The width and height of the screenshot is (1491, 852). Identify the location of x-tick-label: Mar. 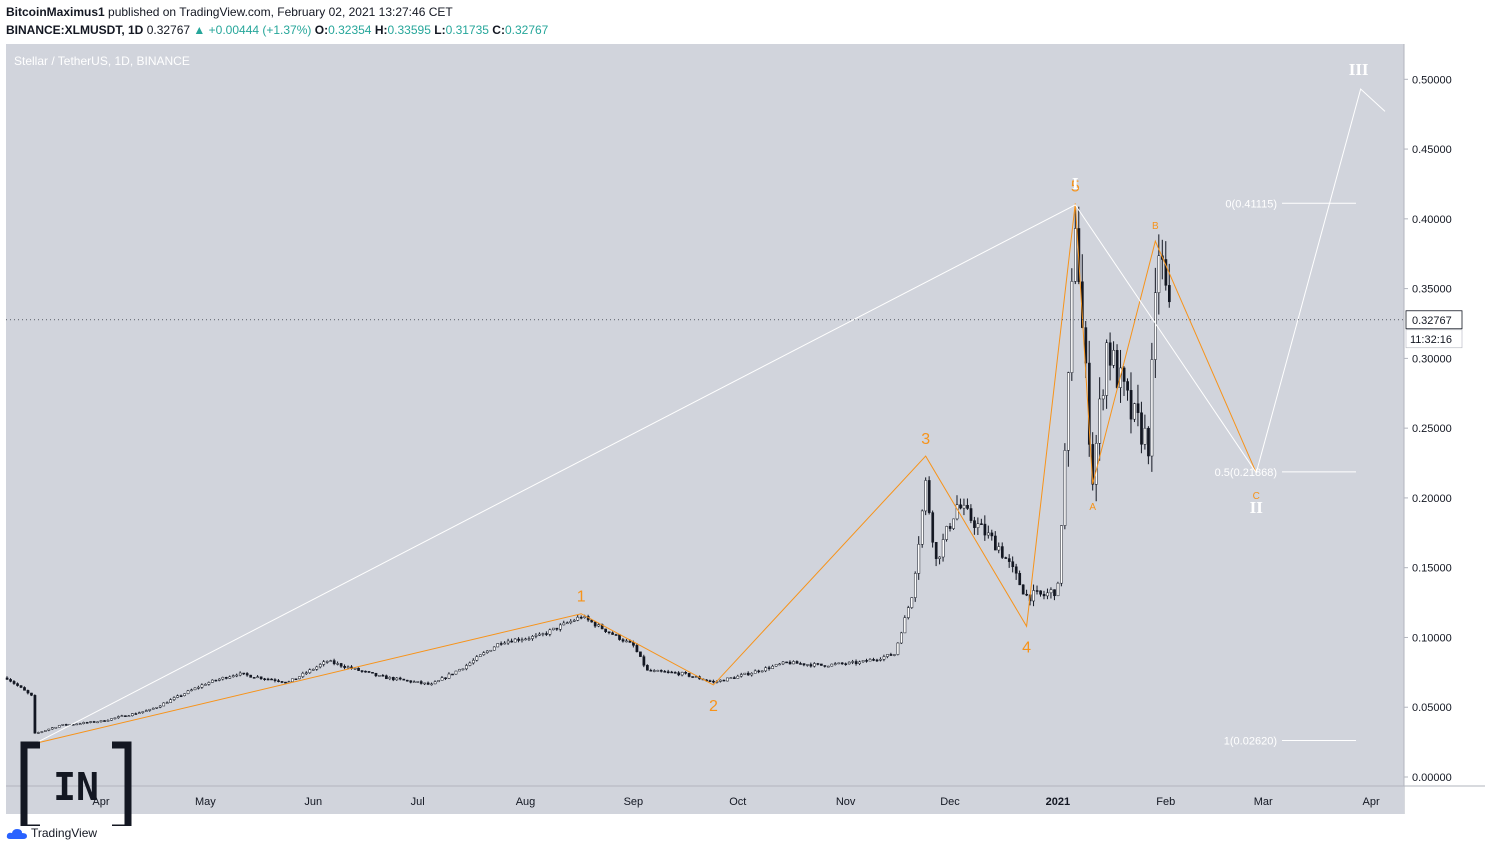
(1263, 802).